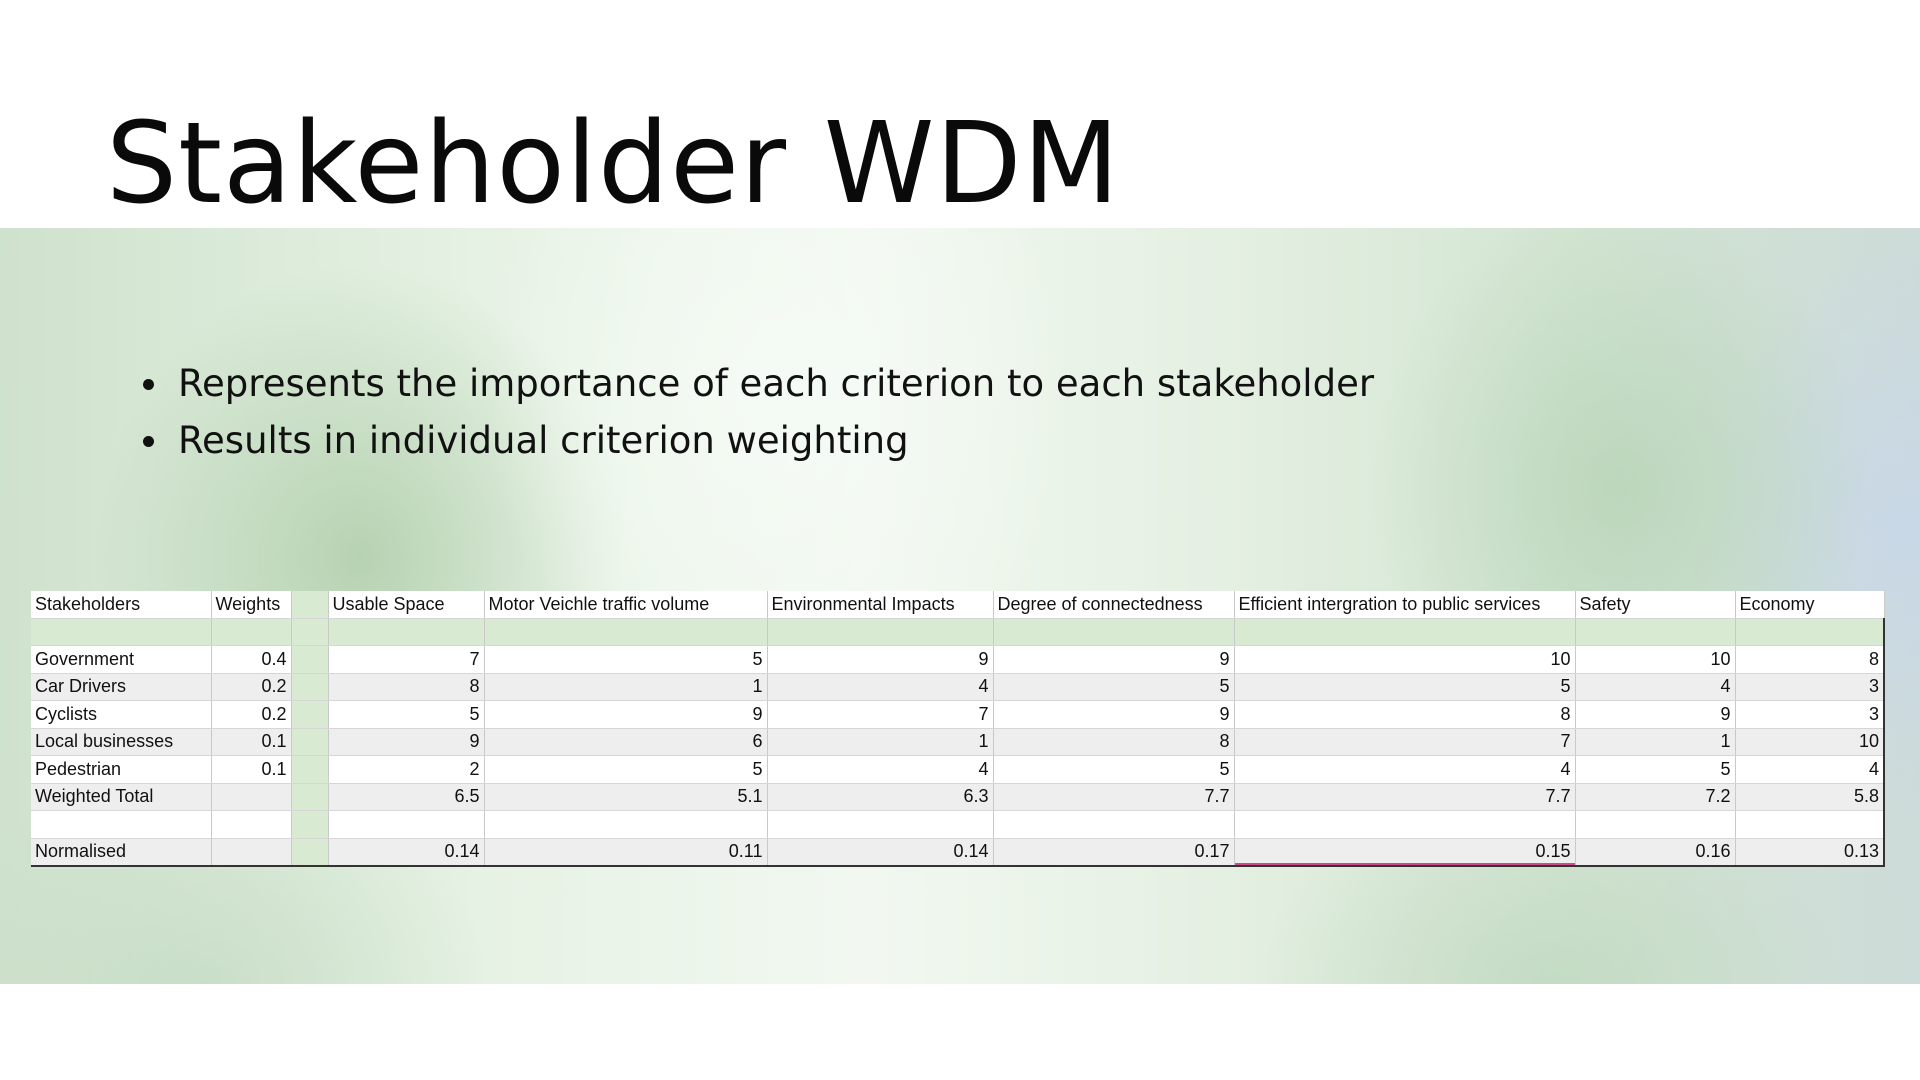 The image size is (1920, 1080). What do you see at coordinates (626, 742) in the screenshot?
I see `score-cell: 6` at bounding box center [626, 742].